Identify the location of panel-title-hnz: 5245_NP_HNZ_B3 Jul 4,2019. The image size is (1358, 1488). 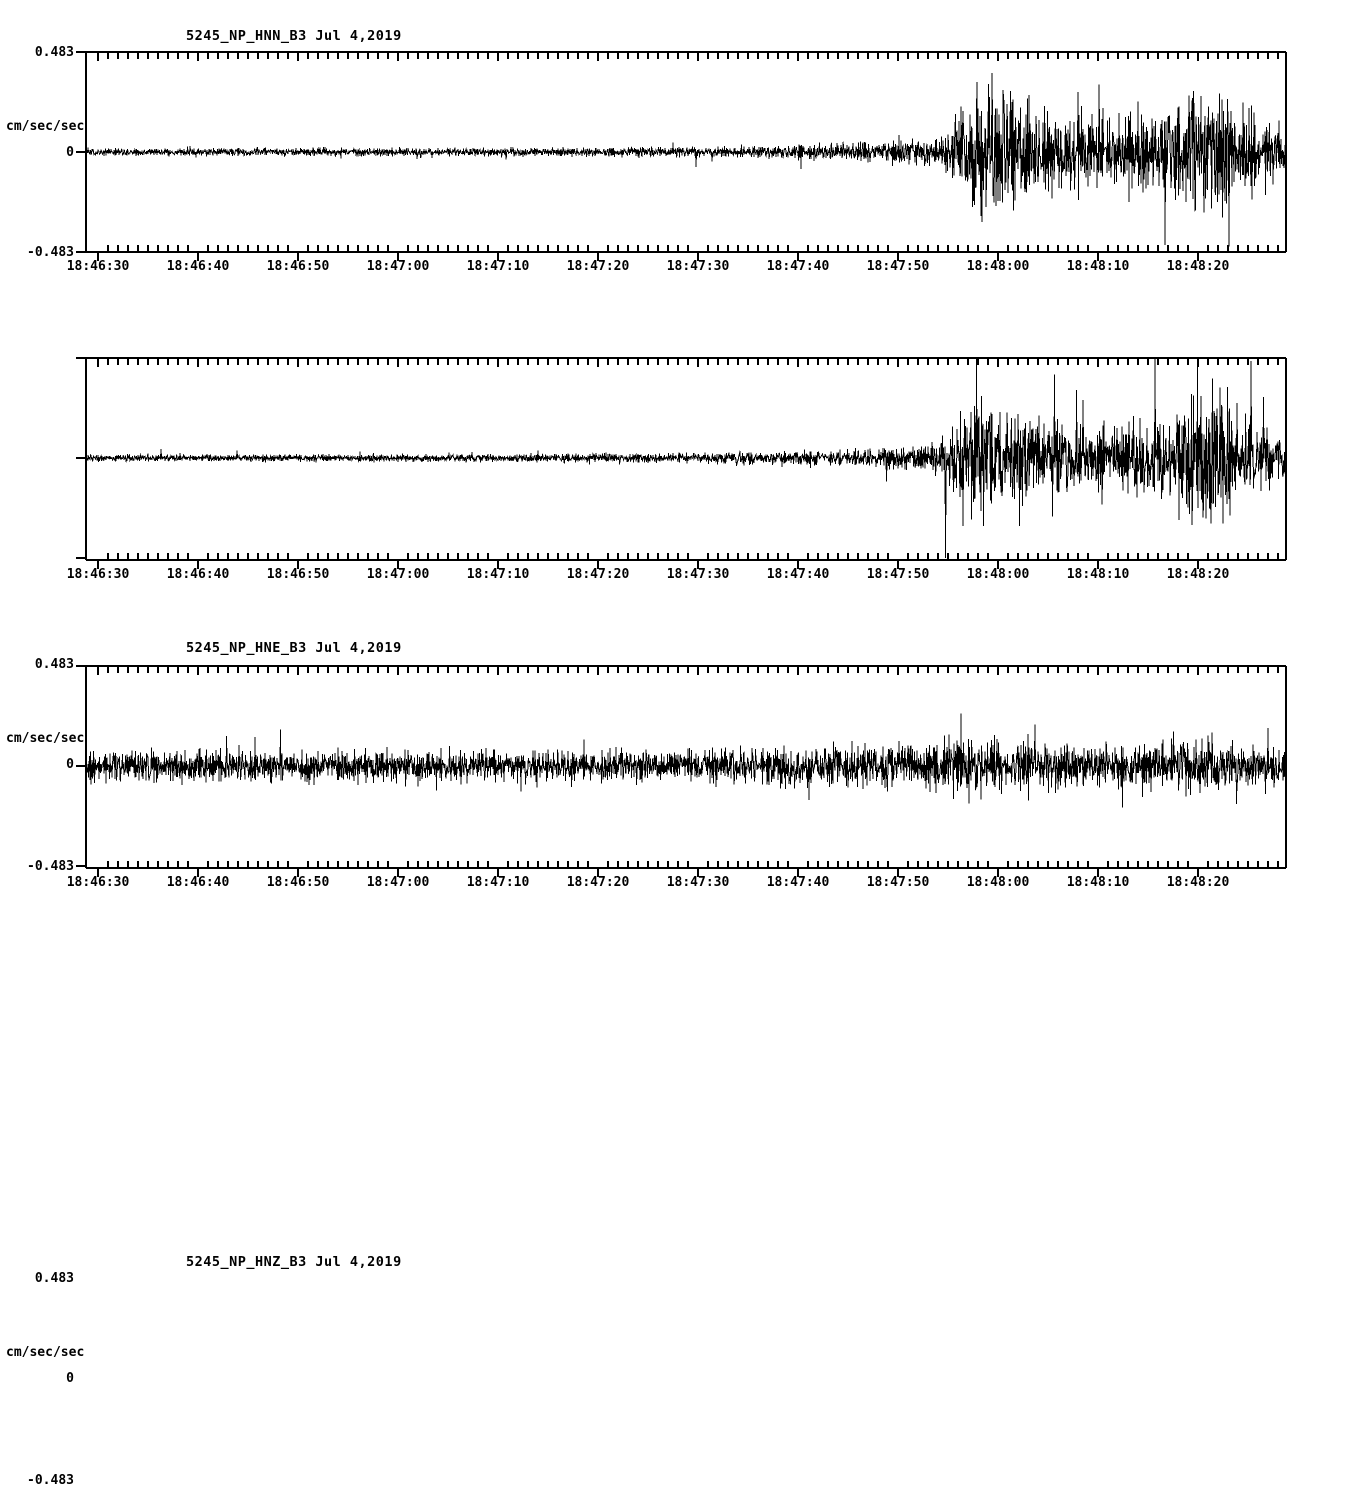
(294, 1262).